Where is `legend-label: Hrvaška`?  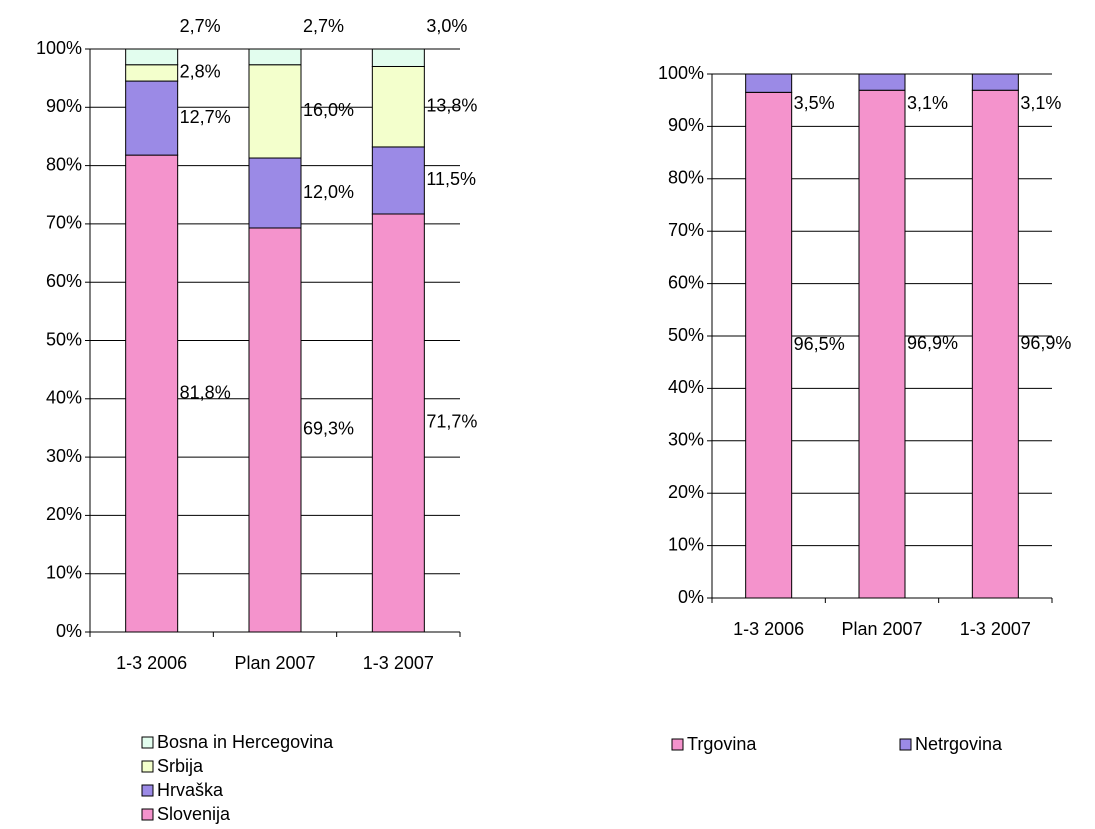
legend-label: Hrvaška is located at coordinates (190, 790).